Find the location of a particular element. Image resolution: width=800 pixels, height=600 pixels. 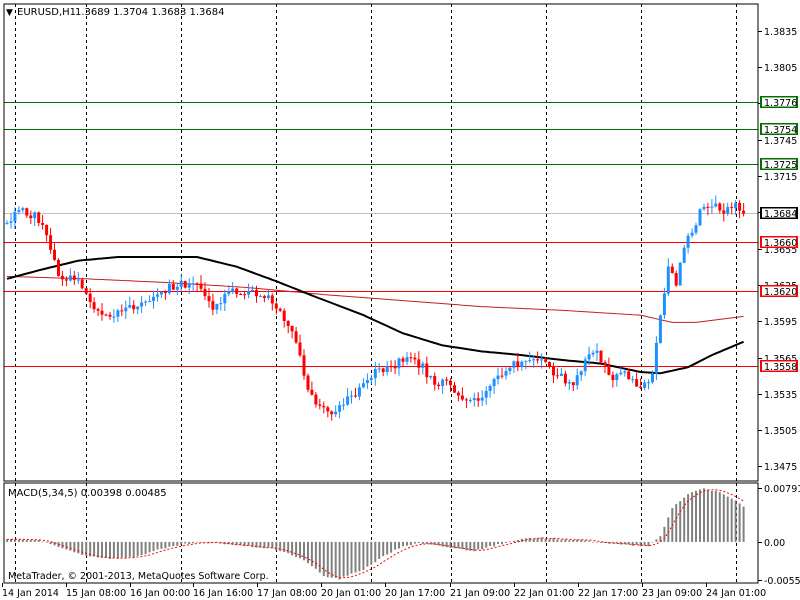

collapse-marker-icon: ▼ is located at coordinates (9, 13).